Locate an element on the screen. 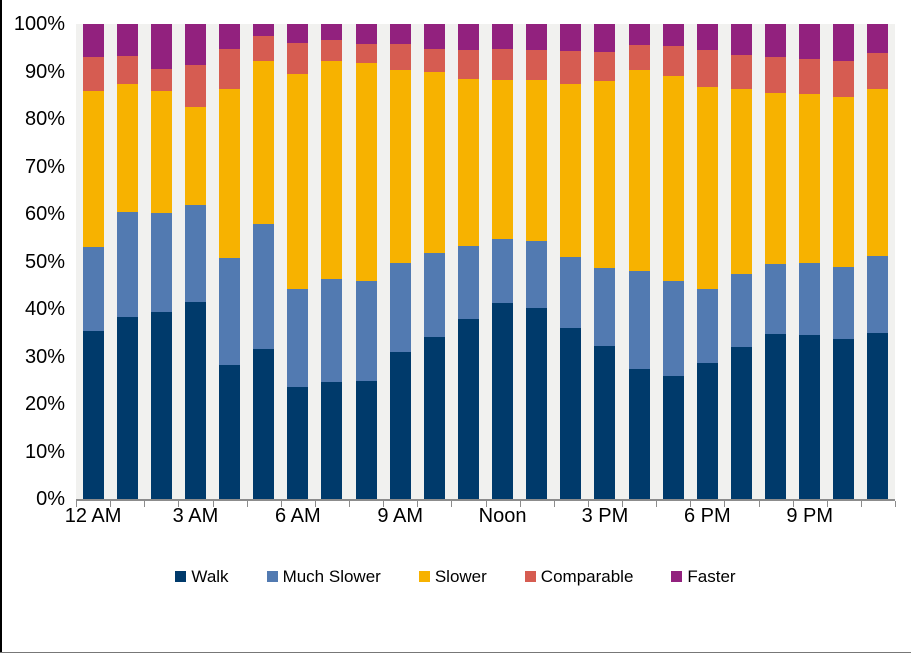 The width and height of the screenshot is (911, 653). bar-slot-2-pm is located at coordinates (571, 261).